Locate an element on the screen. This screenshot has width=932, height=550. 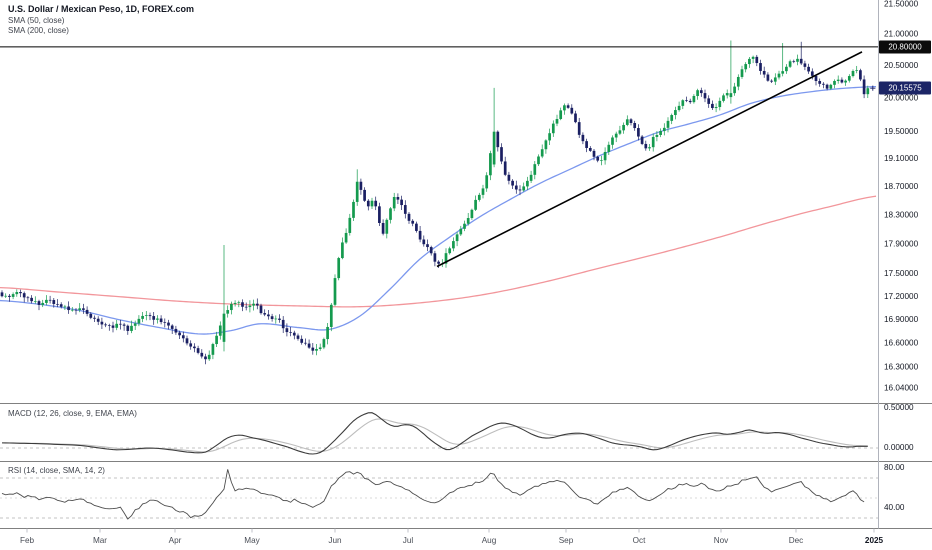
time-tick-label: Feb is located at coordinates (27, 540).